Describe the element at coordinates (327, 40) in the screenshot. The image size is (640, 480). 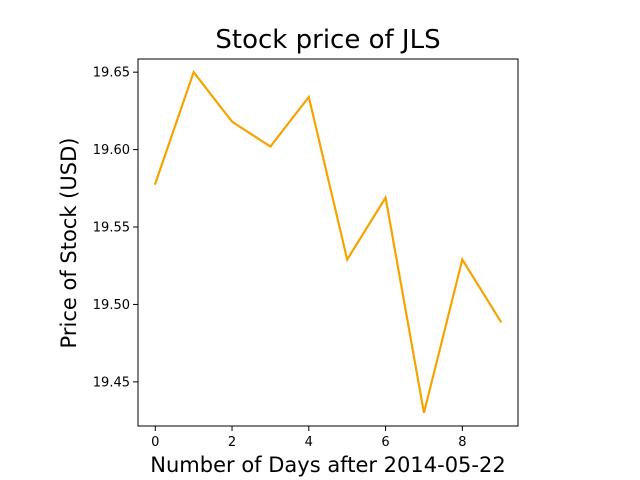
I see `chart-title: Stock price of JLS` at that location.